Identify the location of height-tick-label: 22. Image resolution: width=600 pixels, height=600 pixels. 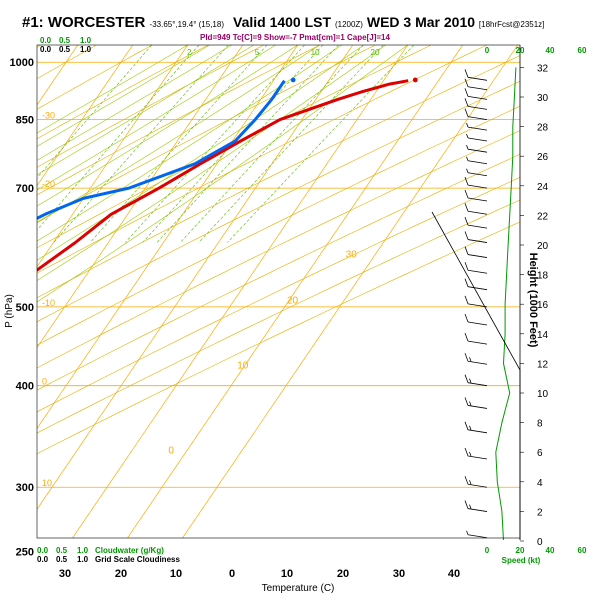
(543, 216).